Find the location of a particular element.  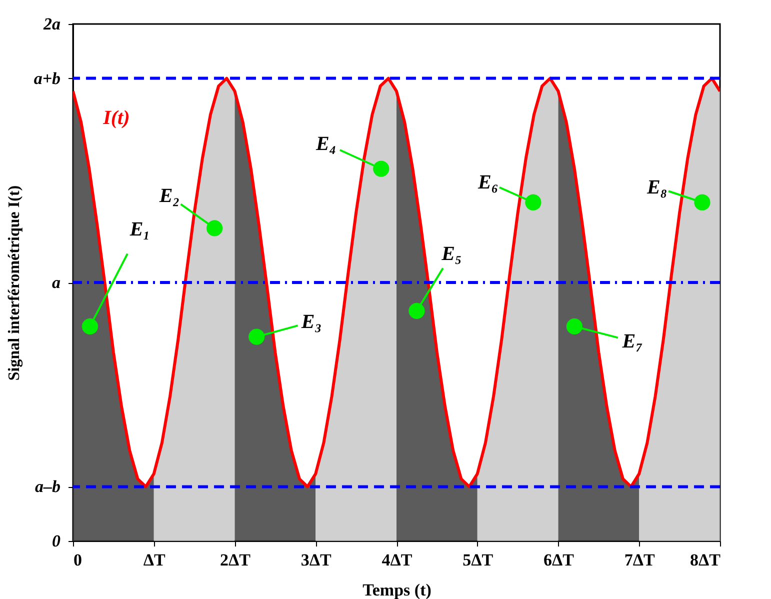

x-tick-label: 2ΔT is located at coordinates (236, 560).